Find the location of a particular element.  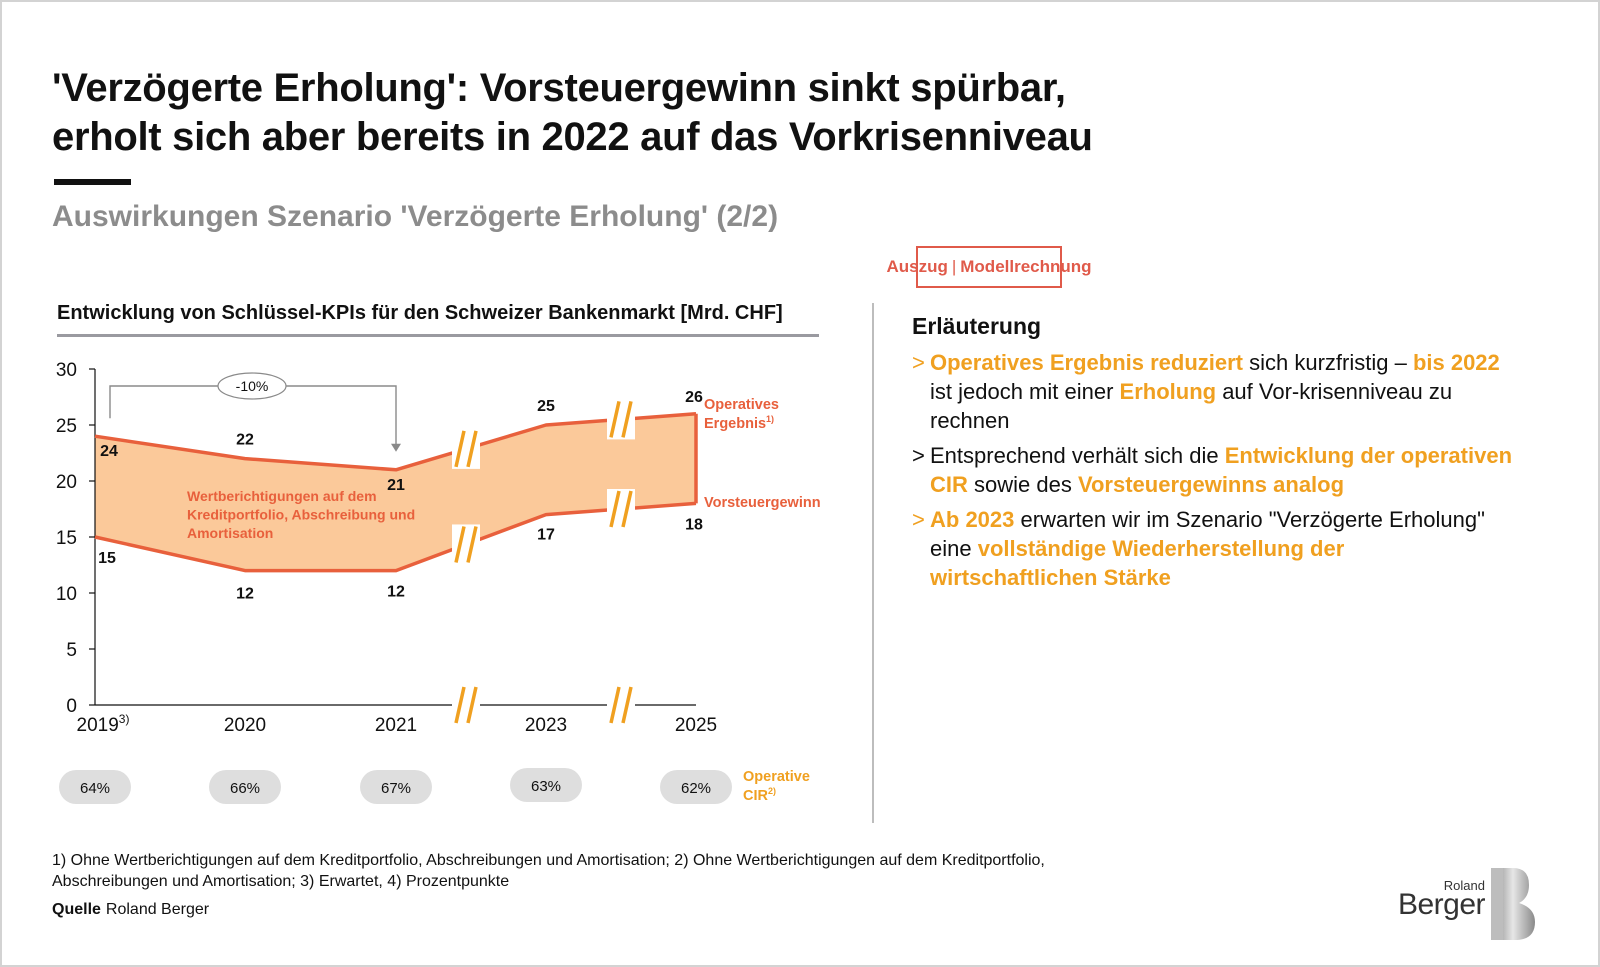

x-tick-label: 2025 is located at coordinates (696, 725).